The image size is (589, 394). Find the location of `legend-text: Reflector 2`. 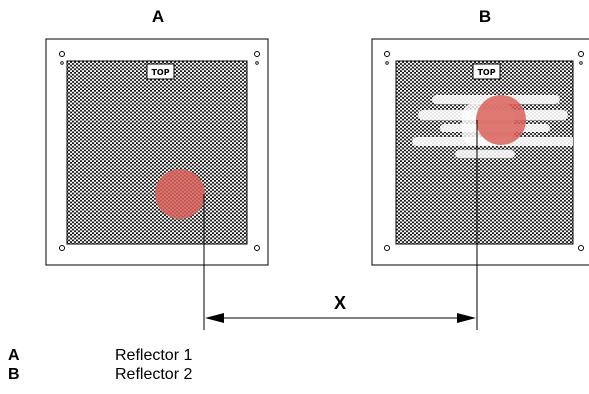

legend-text: Reflector 2 is located at coordinates (154, 374).